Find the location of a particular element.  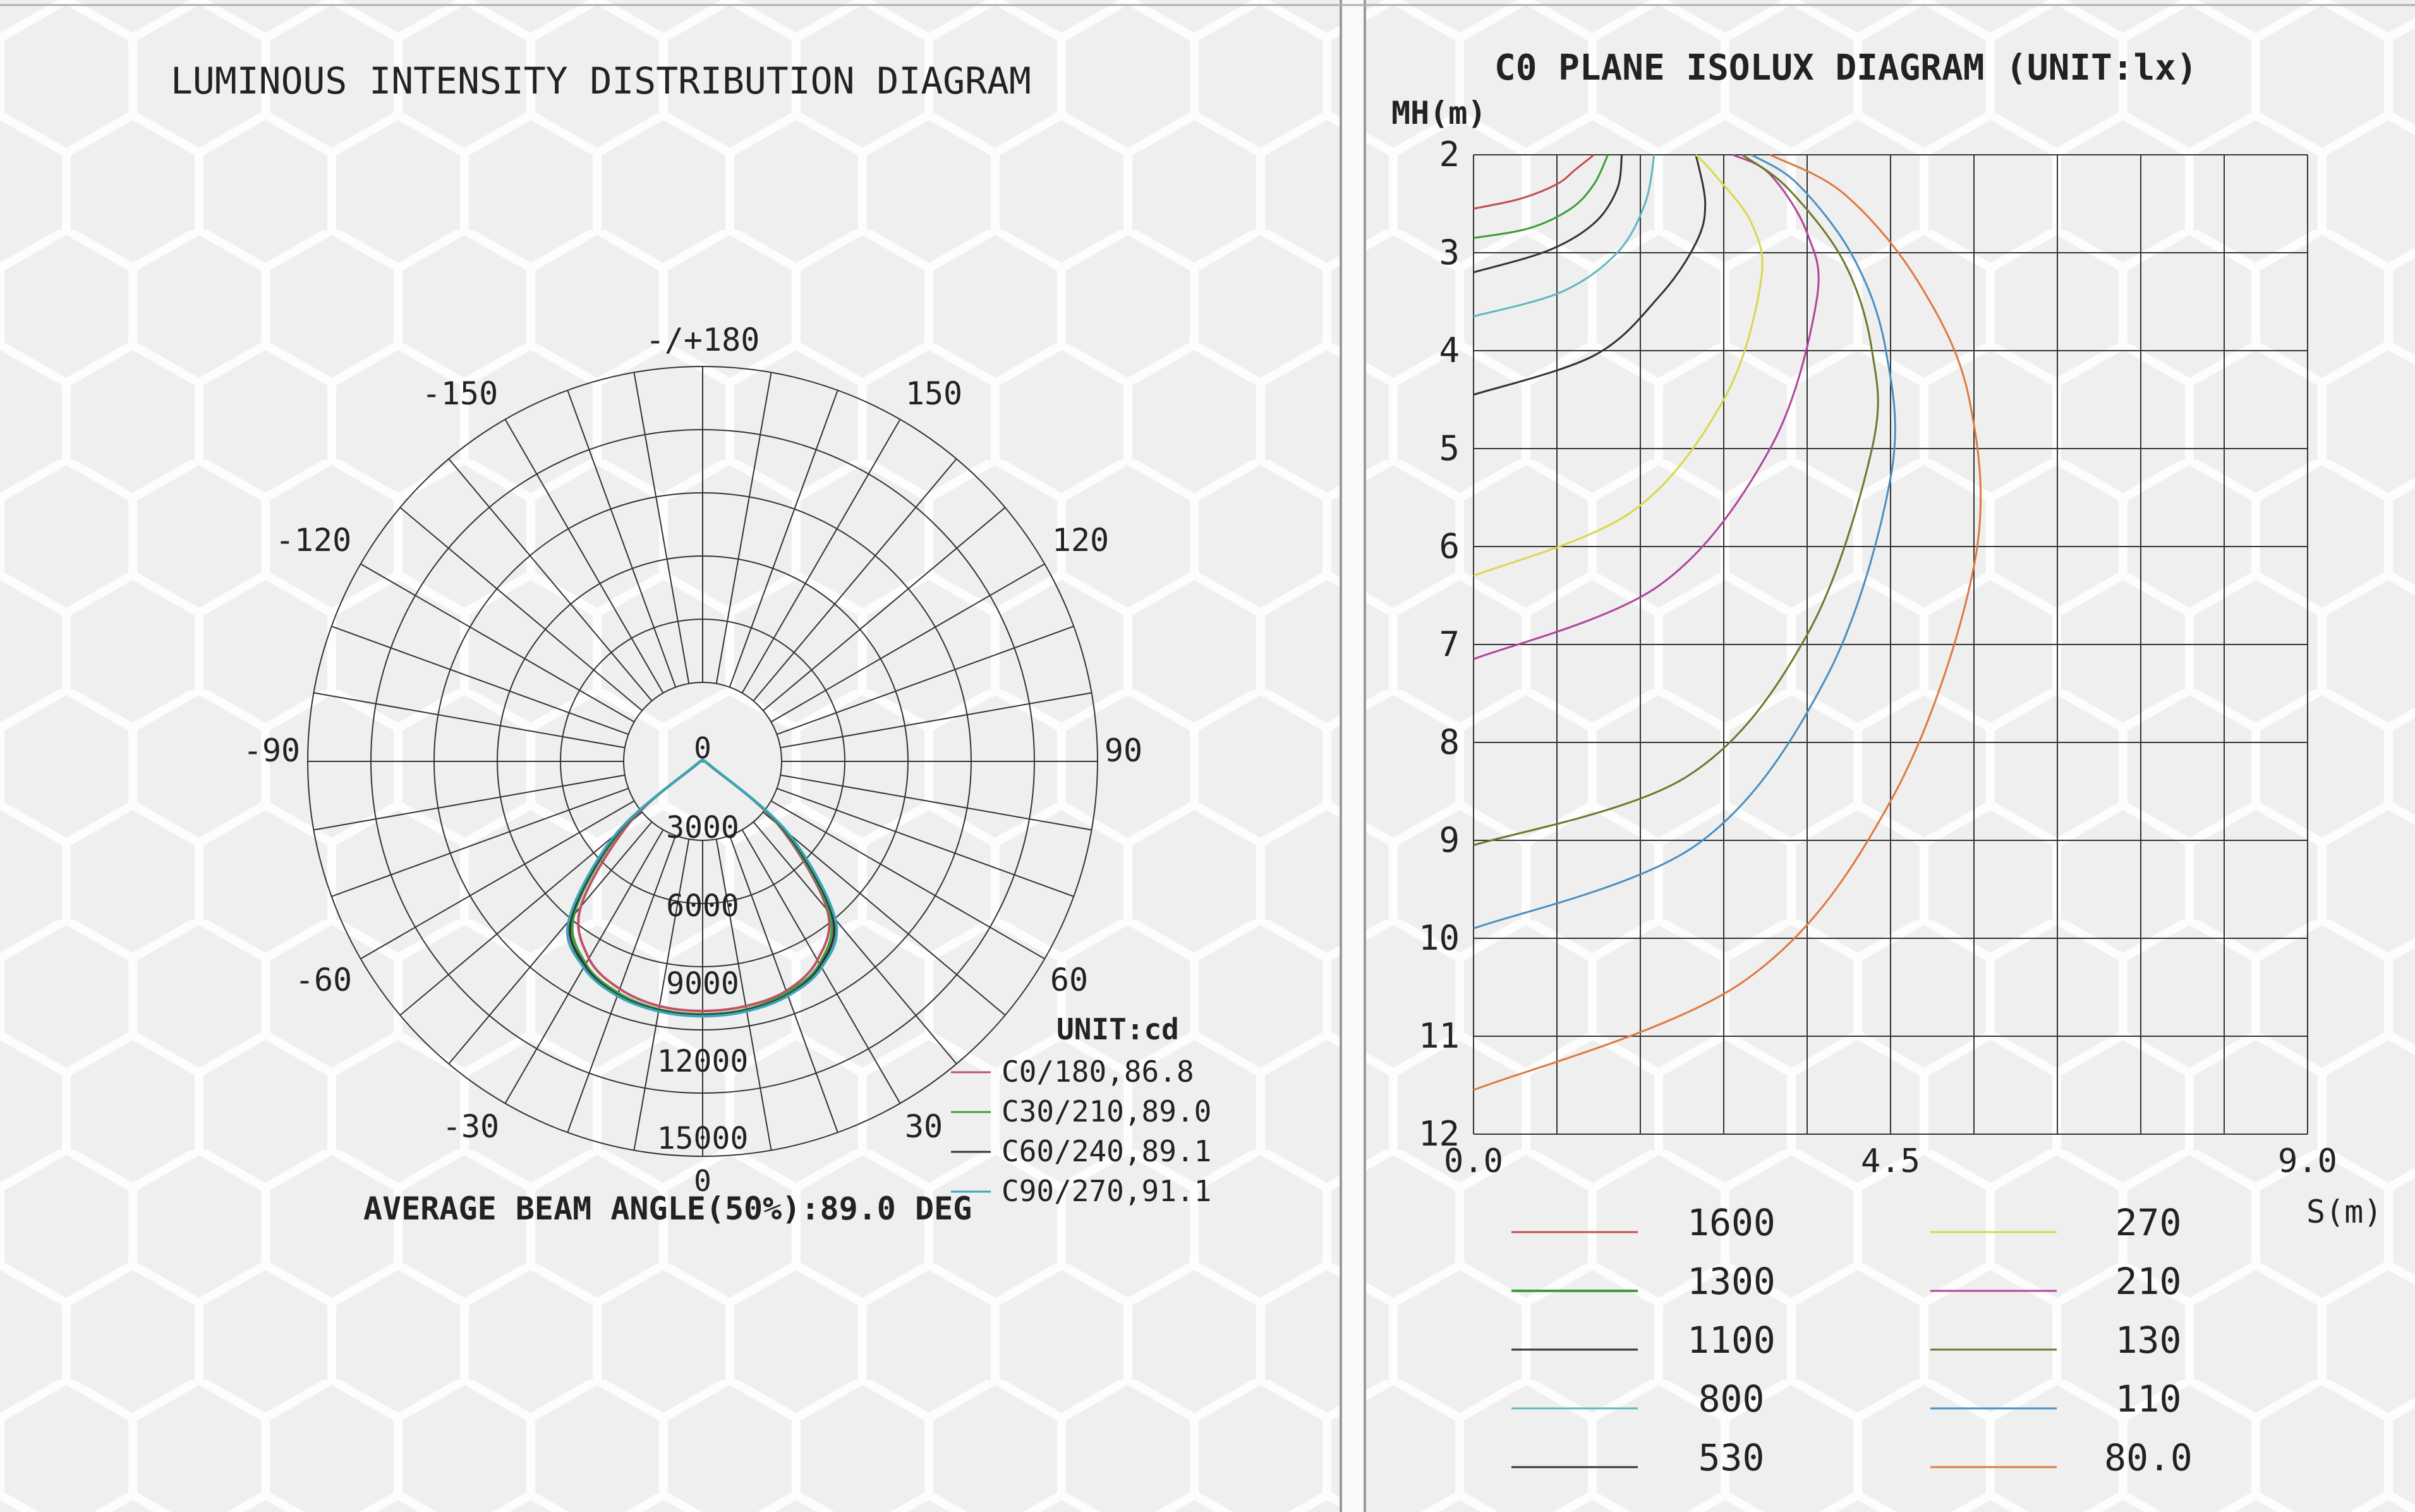

isolux-legend-label-270: 270 is located at coordinates (2148, 1222).